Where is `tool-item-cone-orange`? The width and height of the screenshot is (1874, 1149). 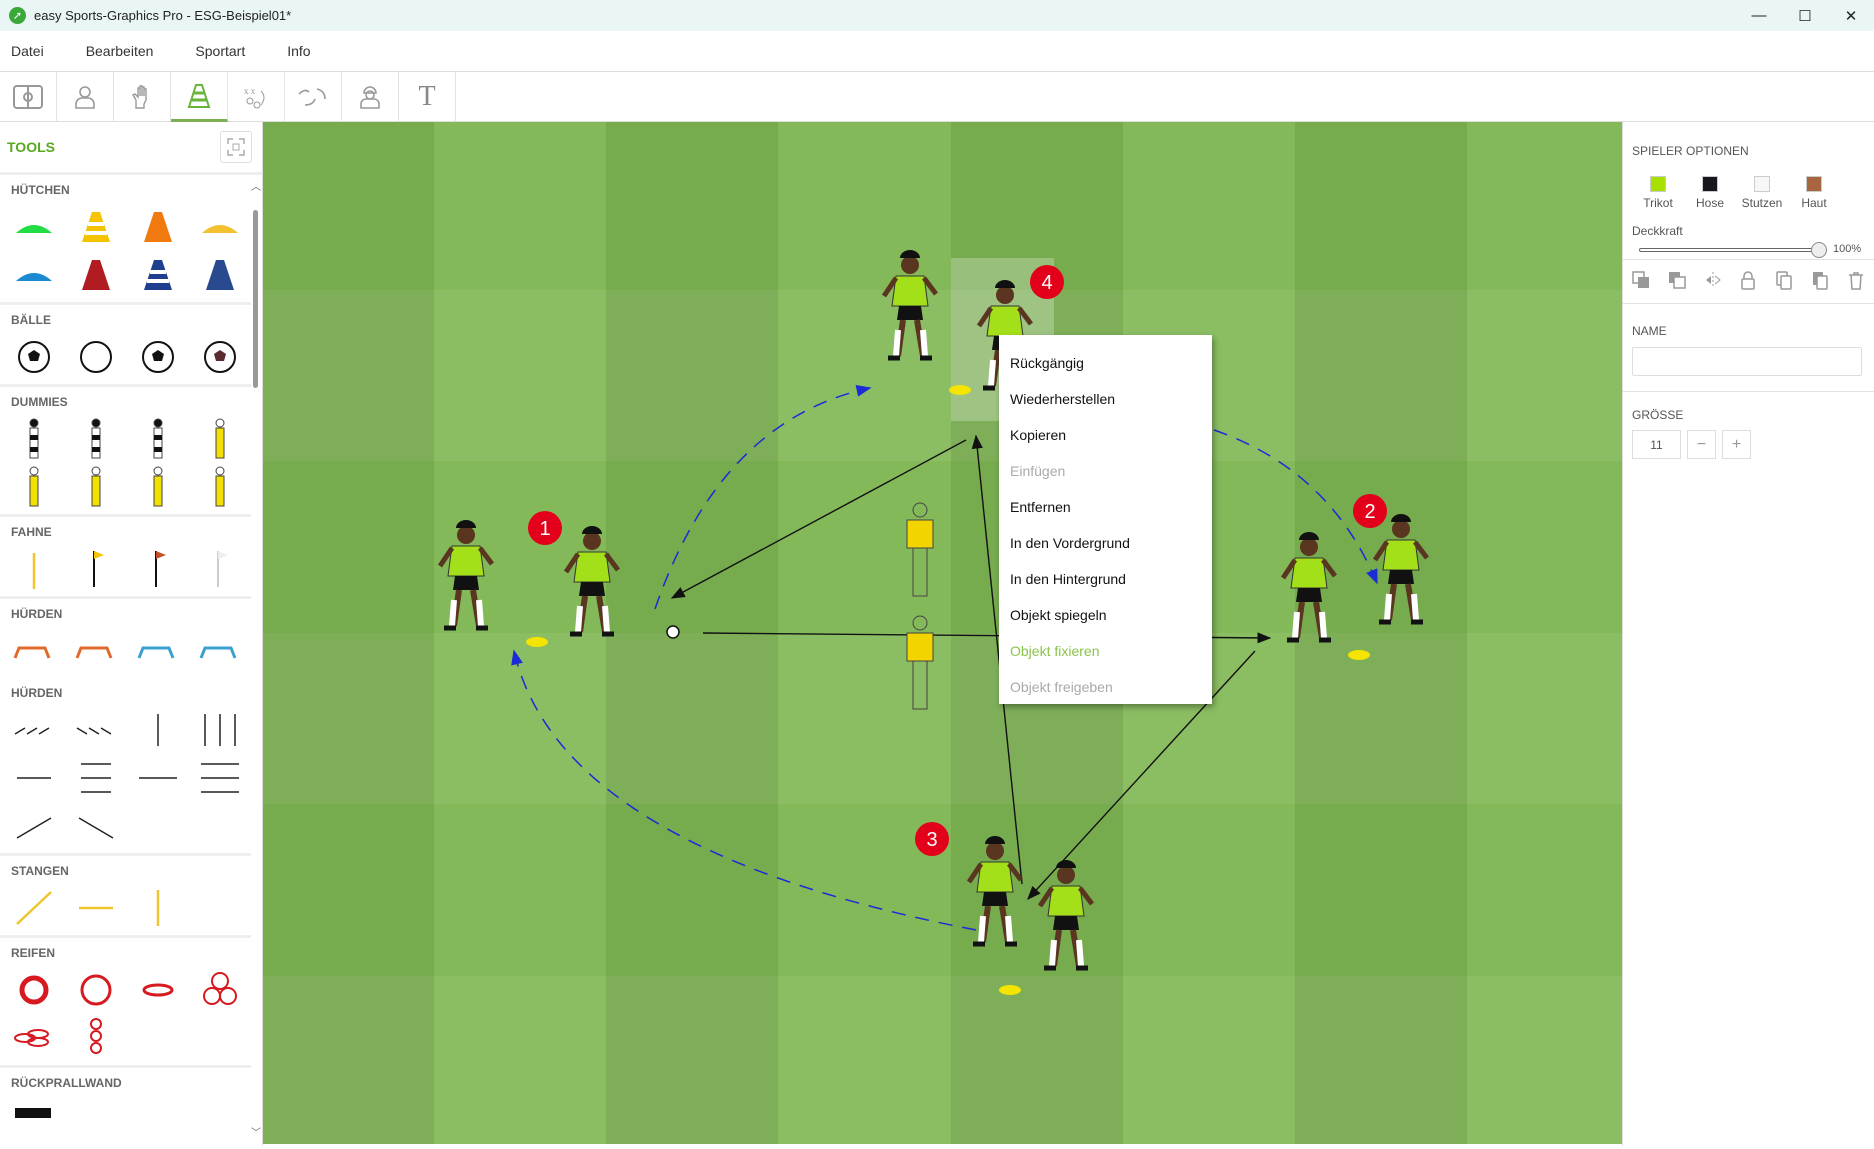 tool-item-cone-orange is located at coordinates (158, 227).